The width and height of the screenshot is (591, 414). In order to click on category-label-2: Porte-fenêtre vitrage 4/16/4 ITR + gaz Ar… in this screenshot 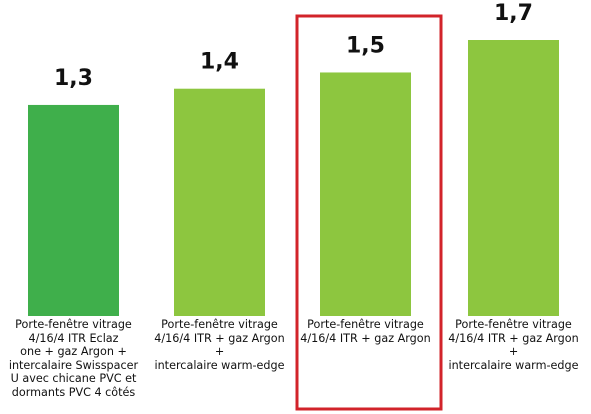, I will do `click(220, 345)`.